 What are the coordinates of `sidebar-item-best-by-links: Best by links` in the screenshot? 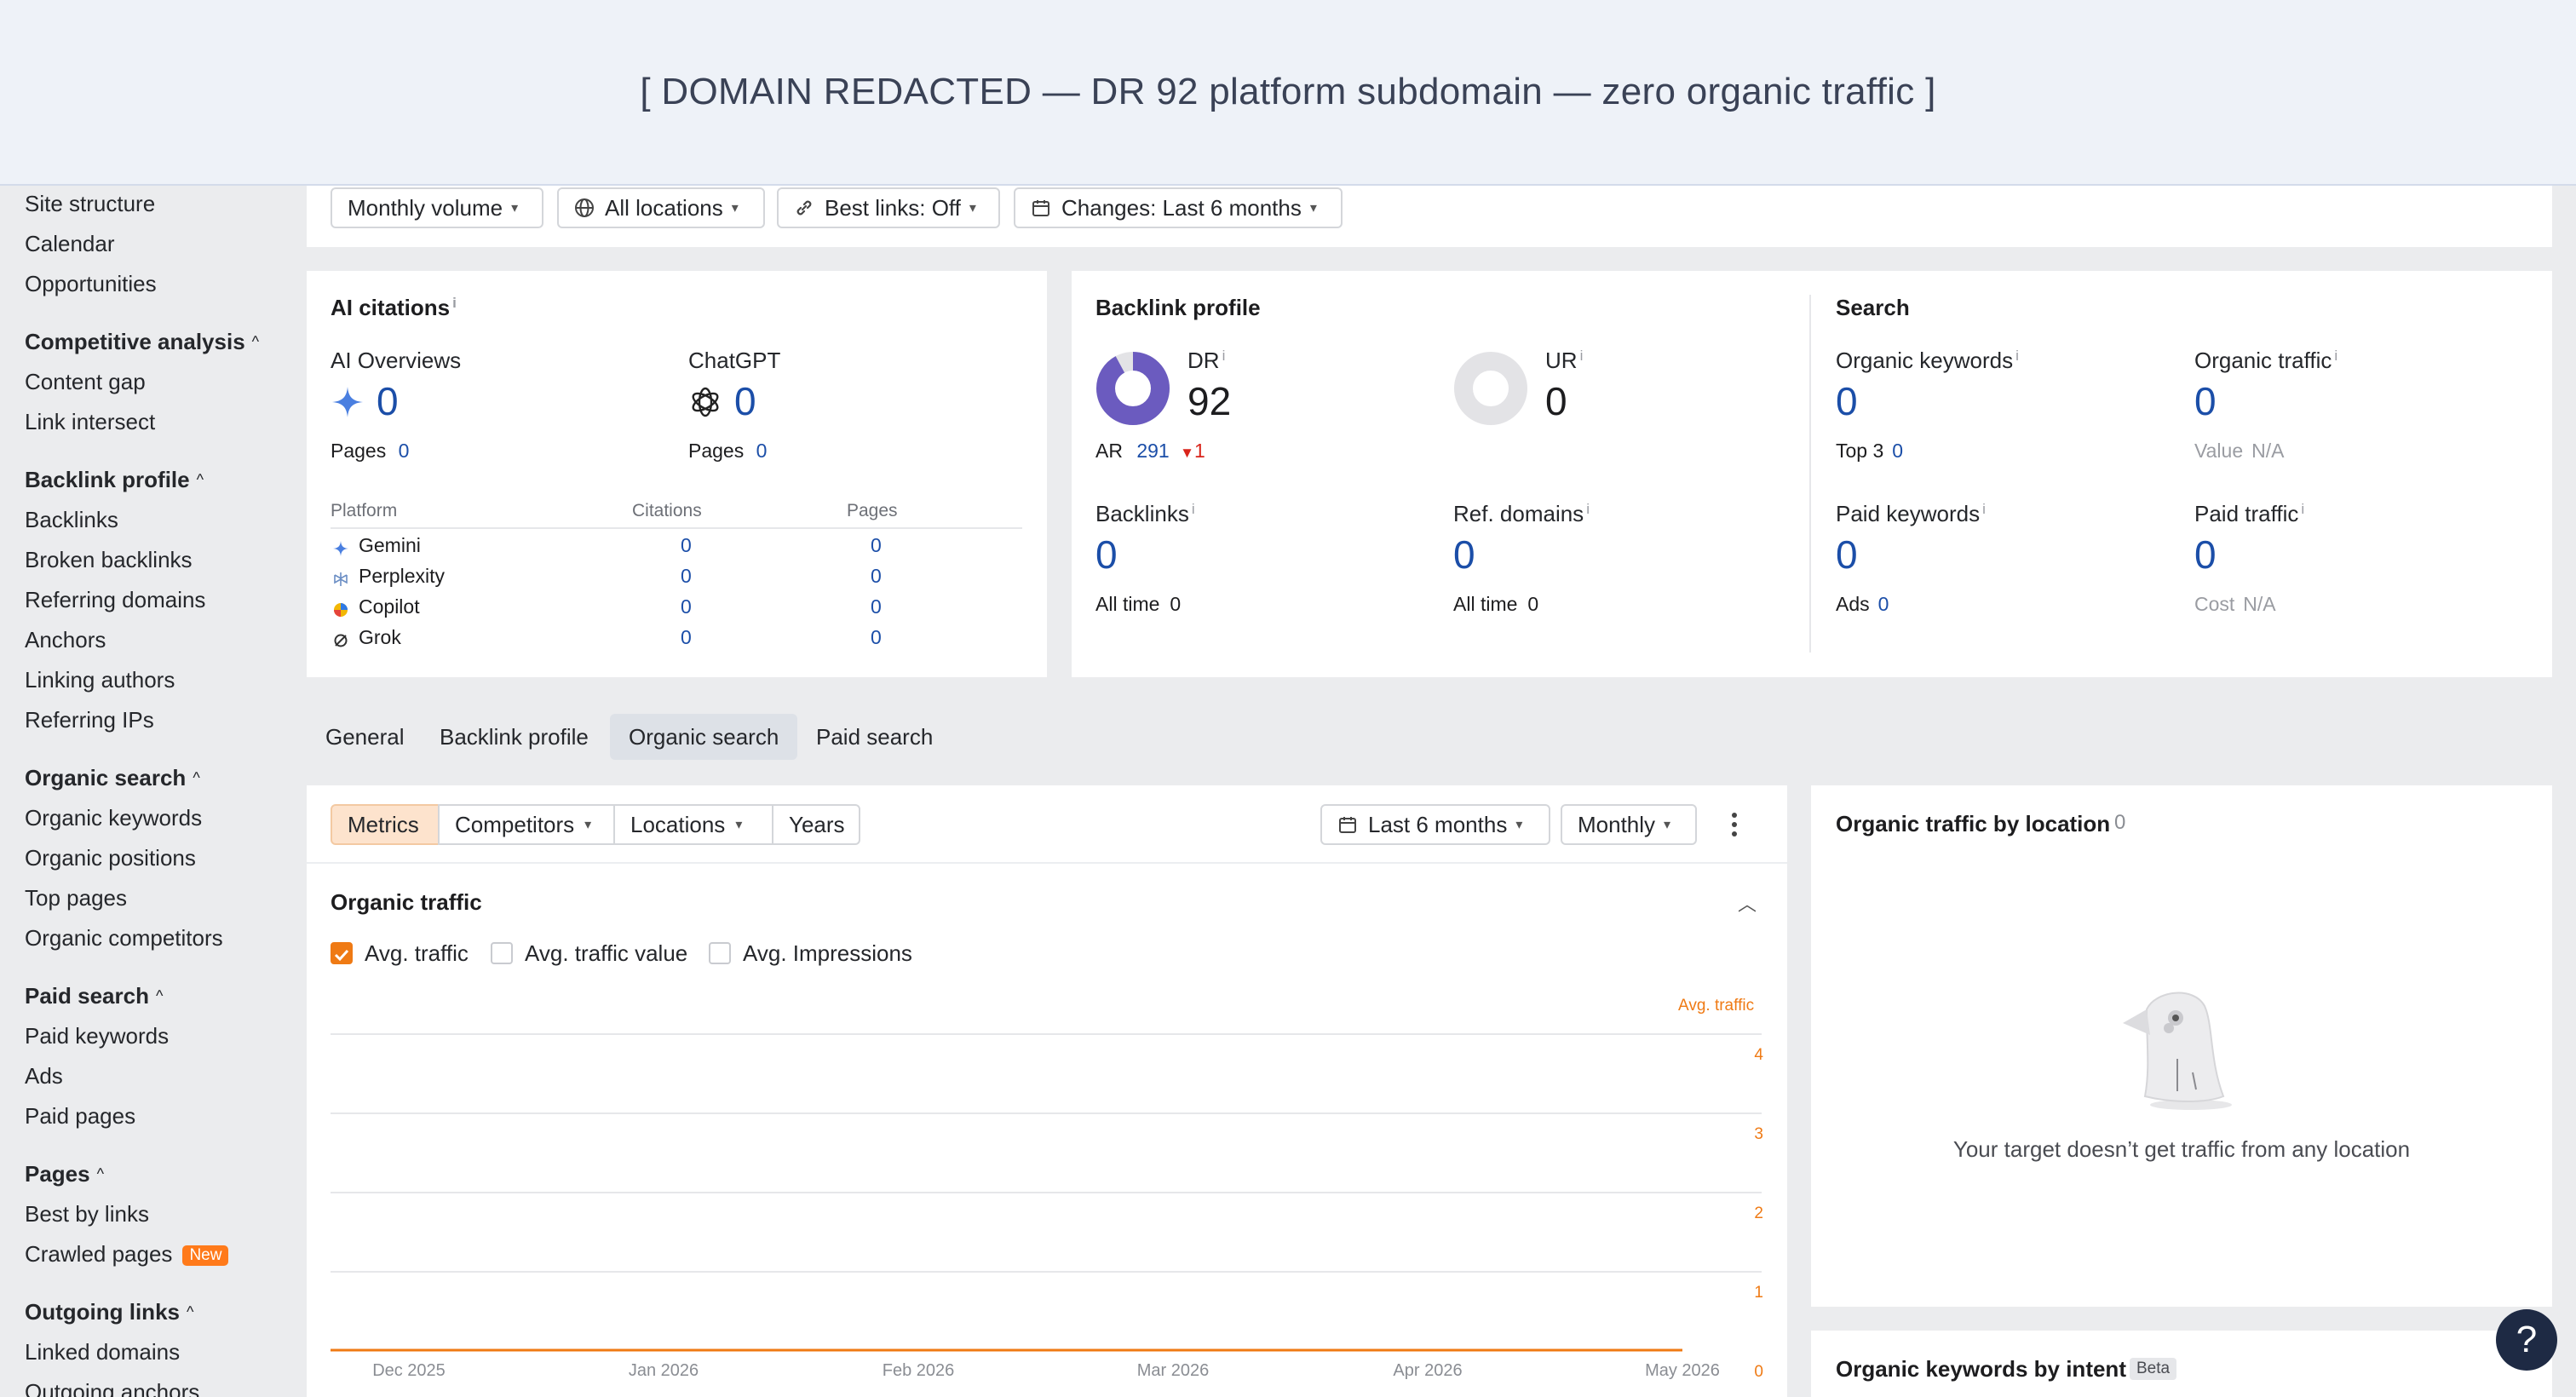 It's located at (87, 1214).